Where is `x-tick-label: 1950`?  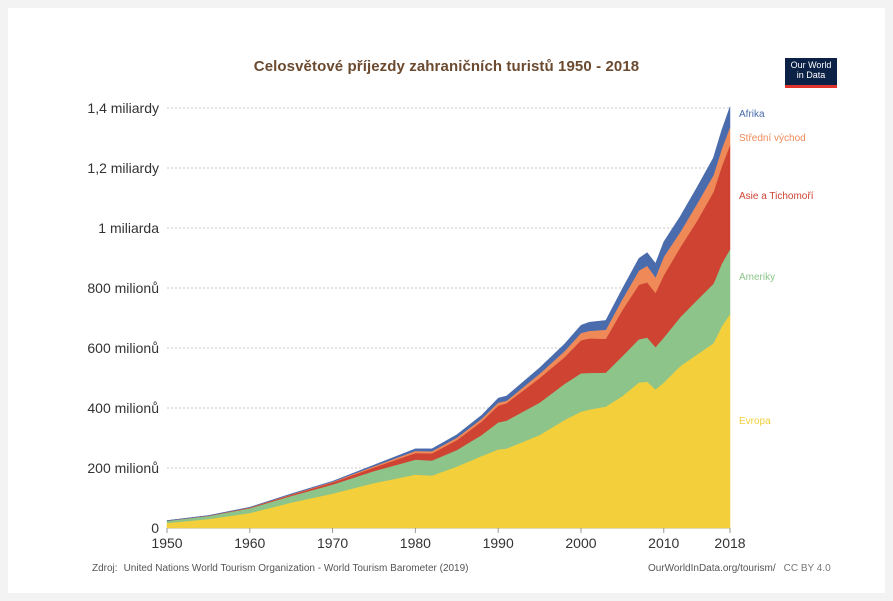 x-tick-label: 1950 is located at coordinates (166, 543).